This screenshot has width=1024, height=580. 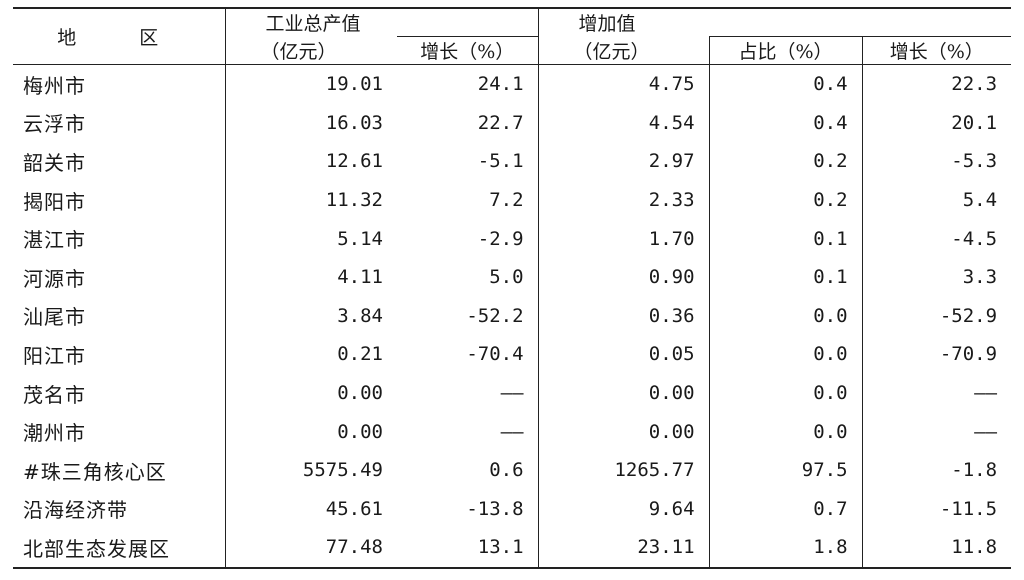 I want to click on output-growth-cell: 22.7, so click(x=468, y=123).